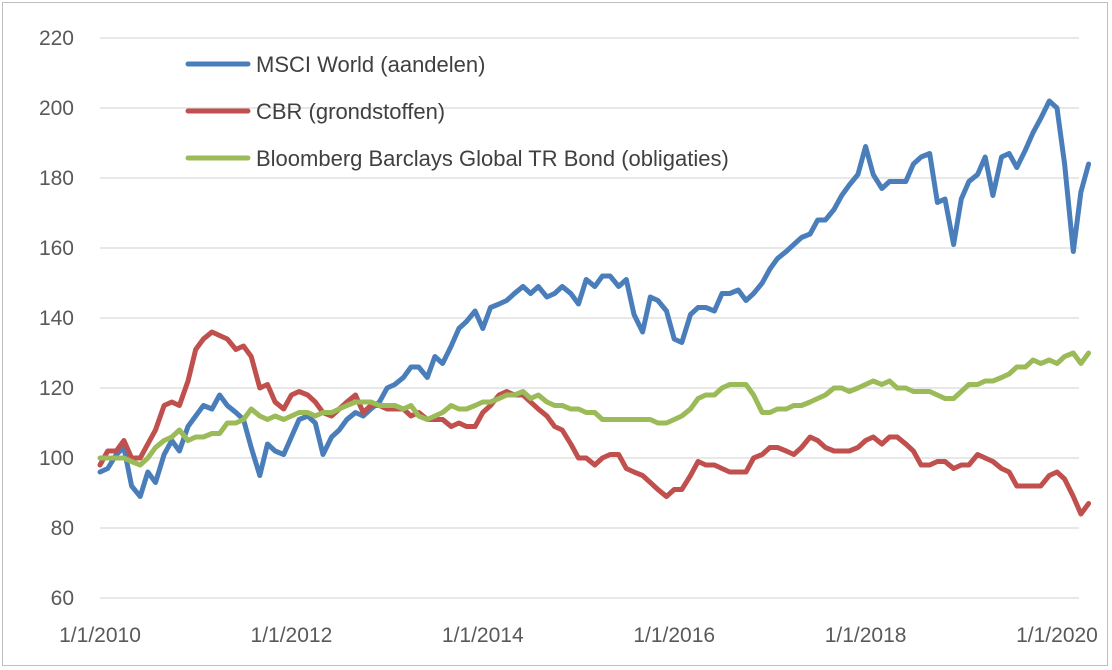 This screenshot has width=1112, height=670. I want to click on legend-label-1: MSCI World (aandelen), so click(370, 64).